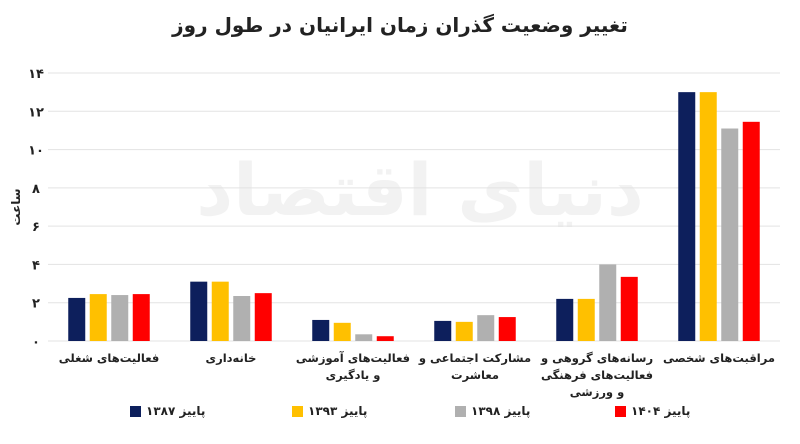  I want to click on watermark: دنیای اقتصاد, so click(420, 190).